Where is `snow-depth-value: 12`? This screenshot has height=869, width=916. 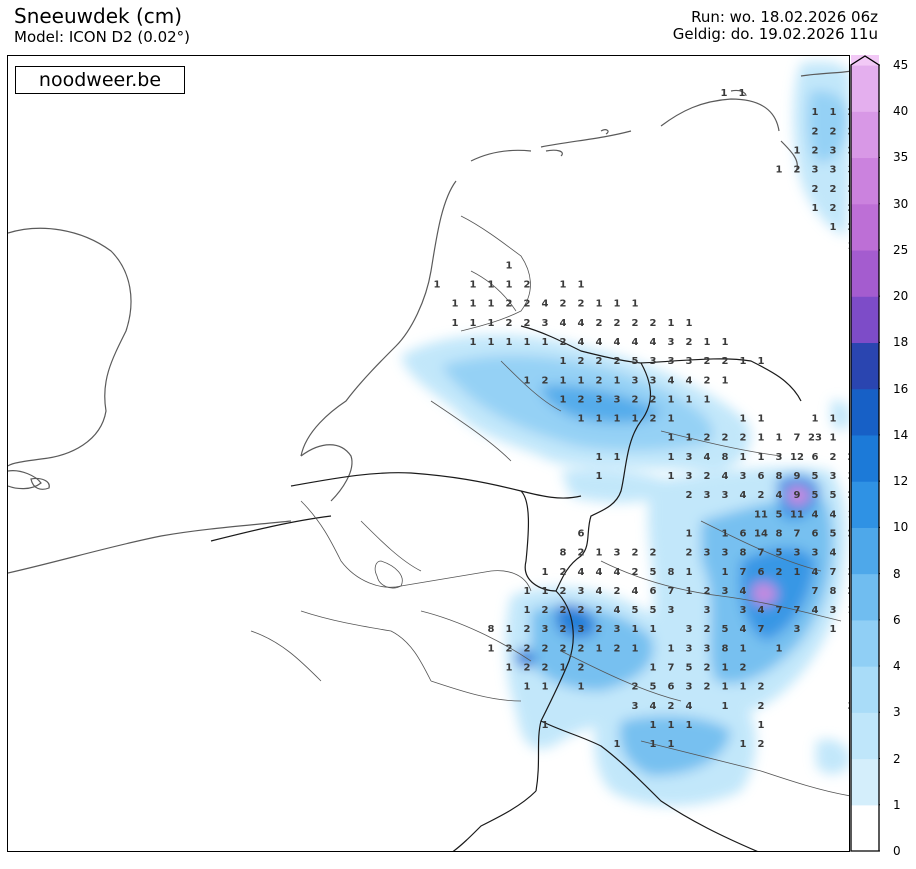 snow-depth-value: 12 is located at coordinates (797, 457).